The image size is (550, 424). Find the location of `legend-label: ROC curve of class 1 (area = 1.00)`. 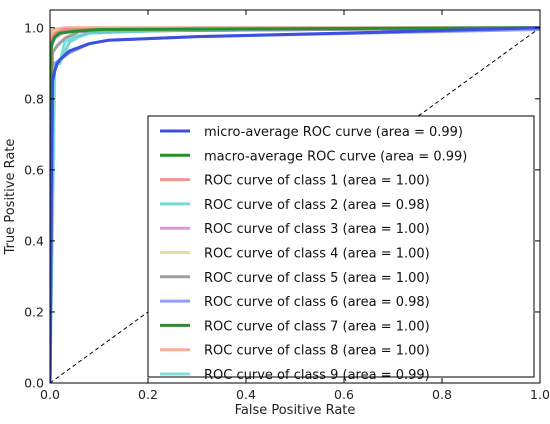

legend-label: ROC curve of class 1 (area = 1.00) is located at coordinates (317, 181).